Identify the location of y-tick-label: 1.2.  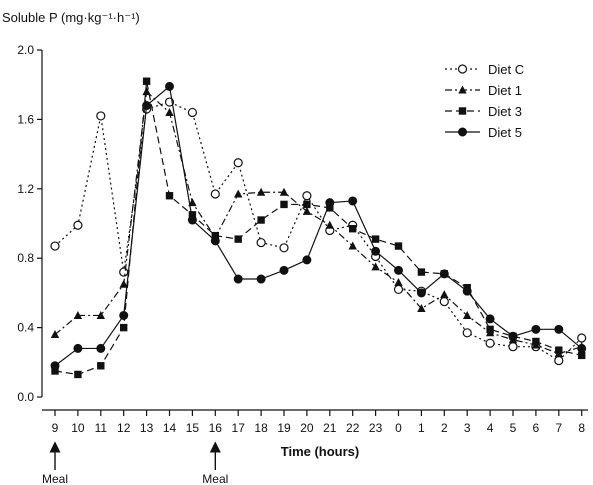
(25, 189).